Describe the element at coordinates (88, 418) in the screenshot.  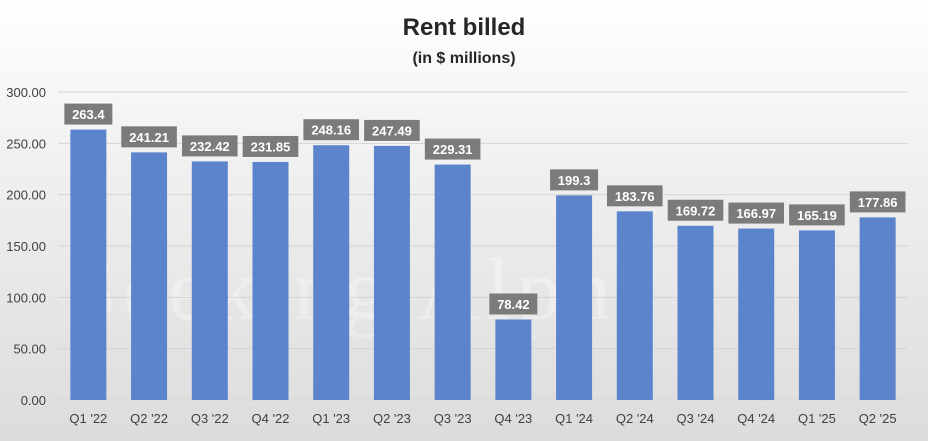
I see `x-tick-label: Q1 '22` at that location.